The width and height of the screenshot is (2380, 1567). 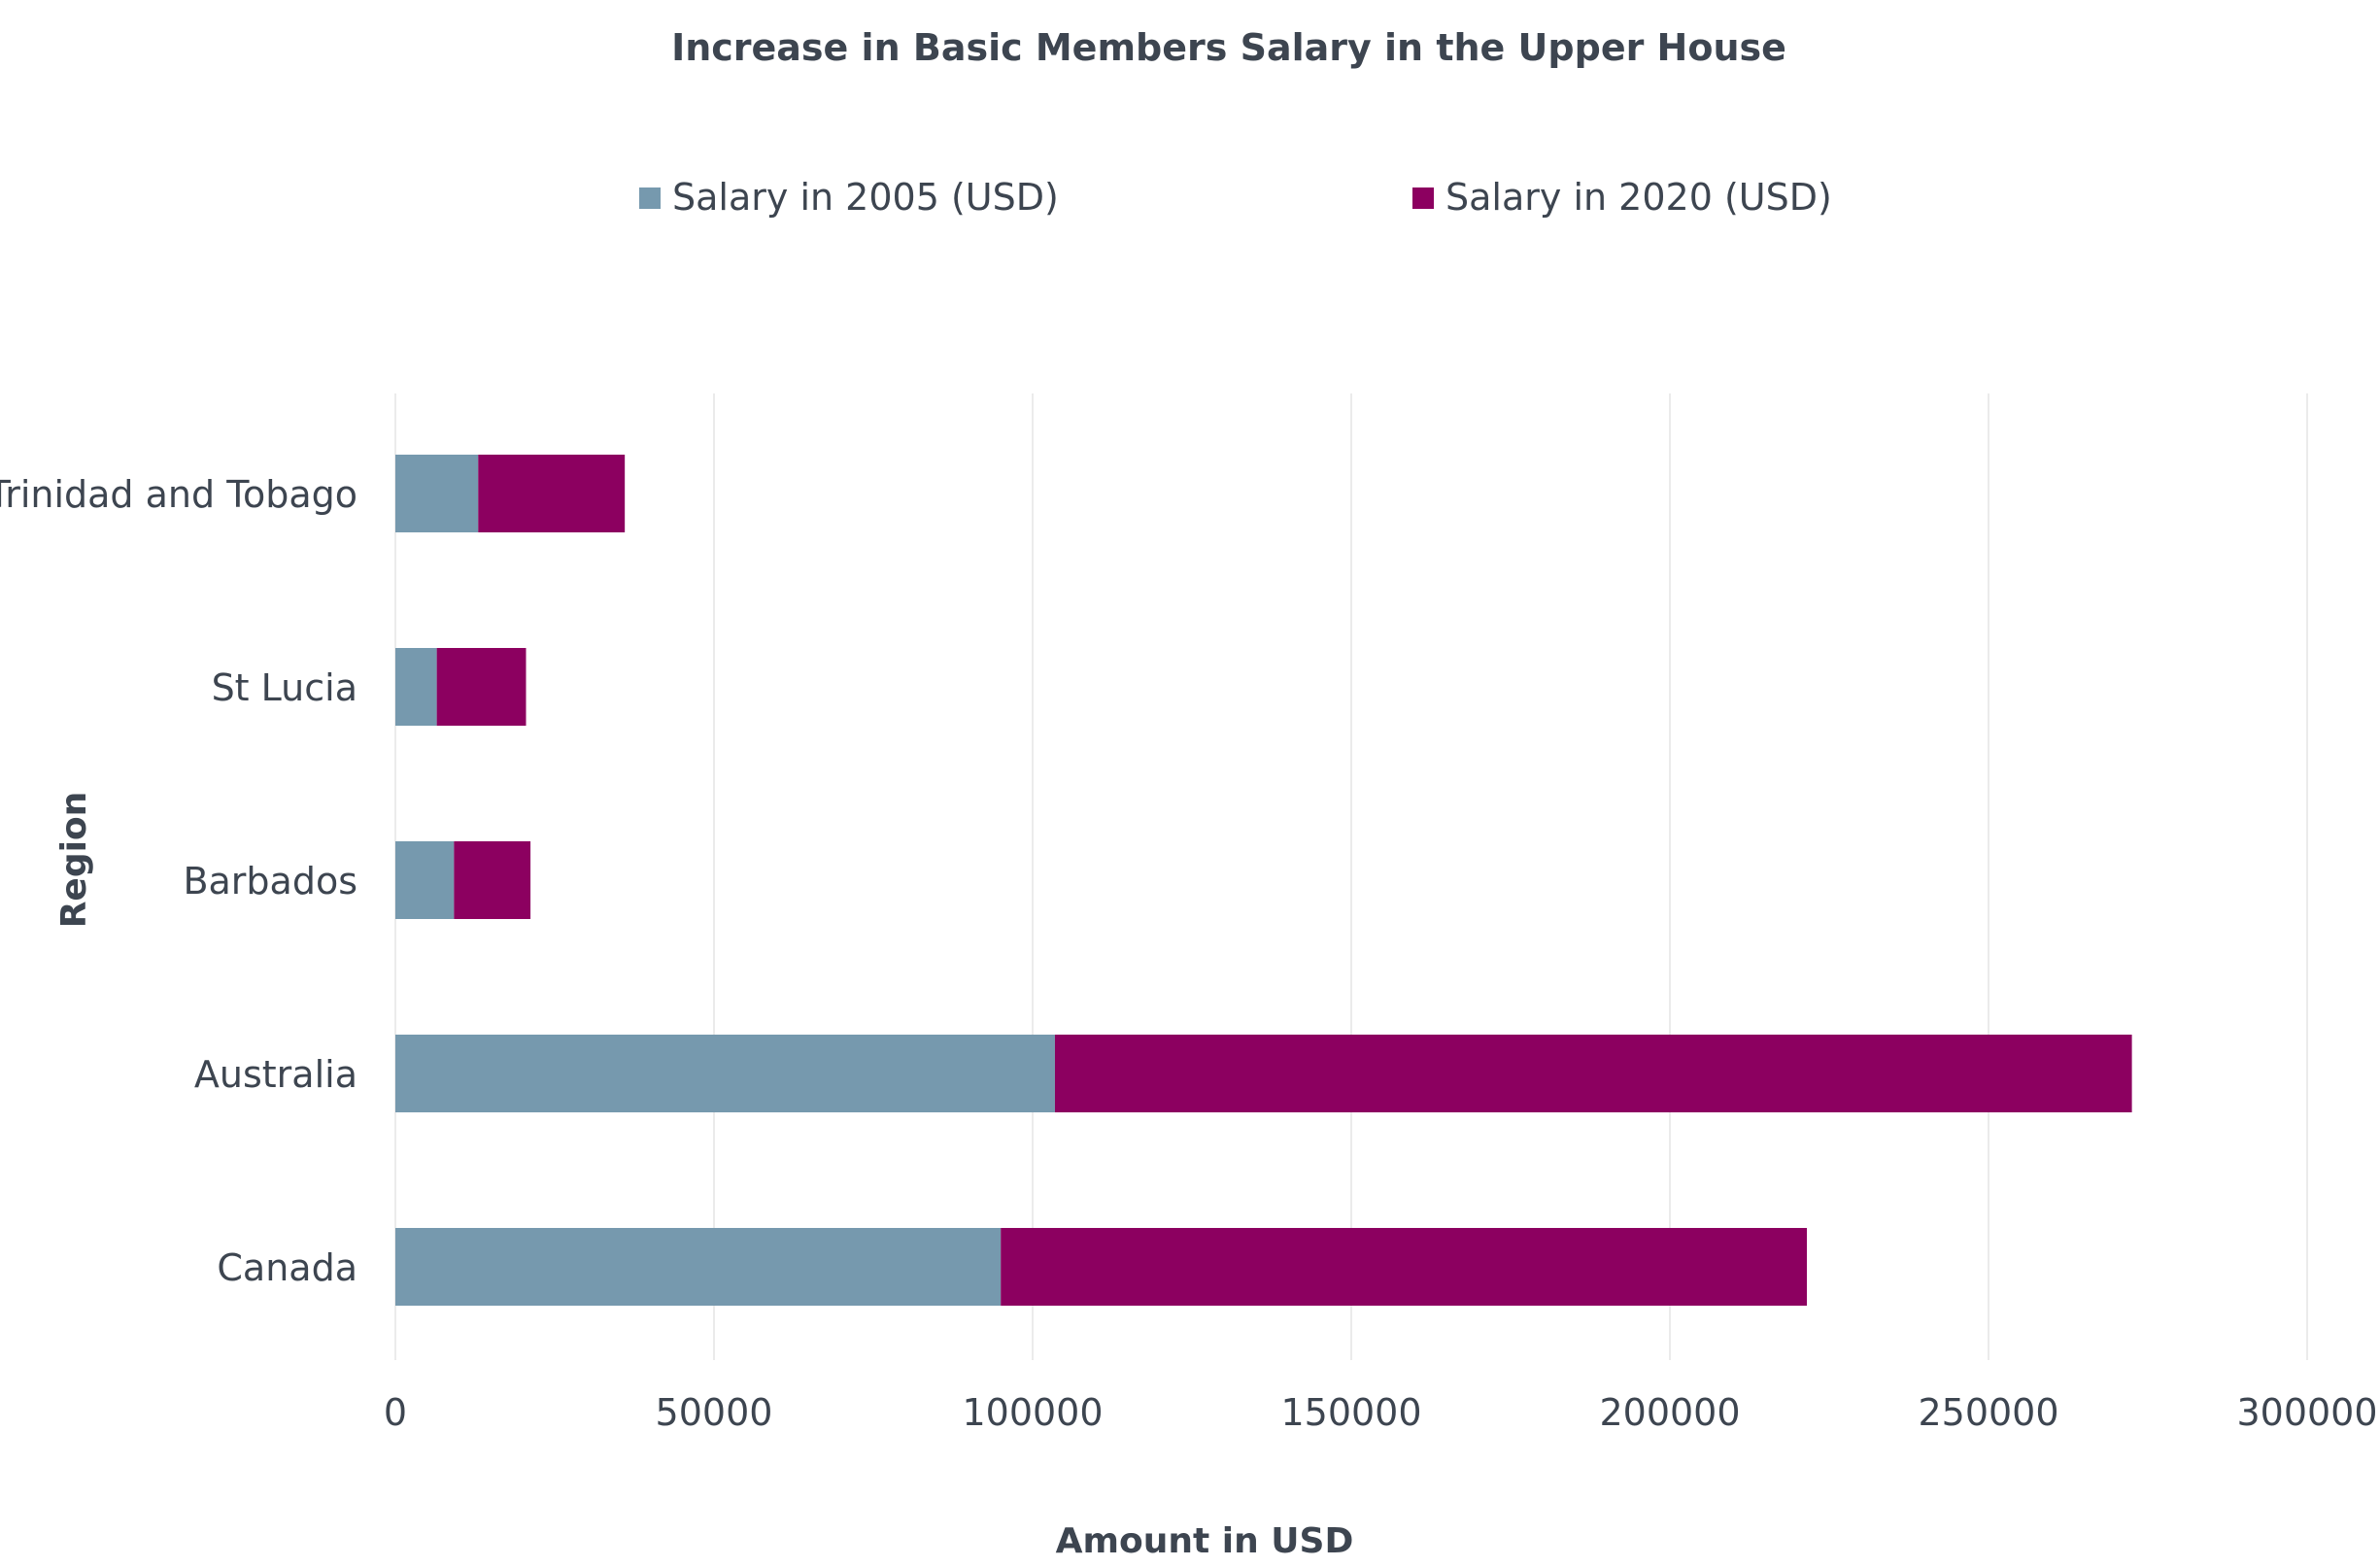 What do you see at coordinates (437, 493) in the screenshot?
I see `bar-trinidad-and-tobago-salary-in-2005-usd` at bounding box center [437, 493].